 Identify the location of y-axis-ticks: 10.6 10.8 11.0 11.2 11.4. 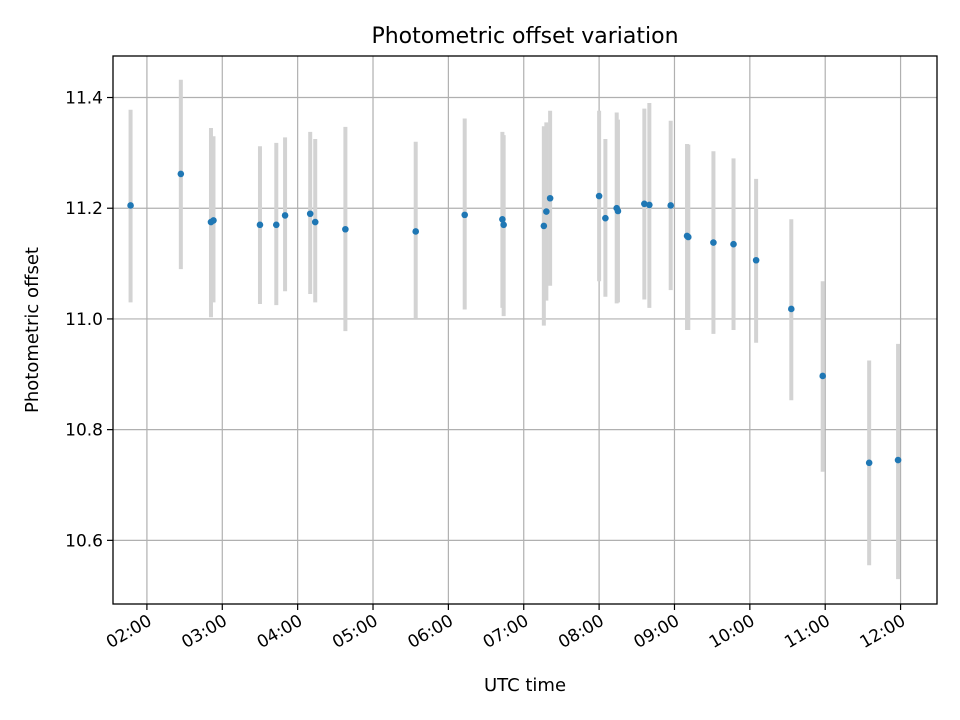
(89, 320).